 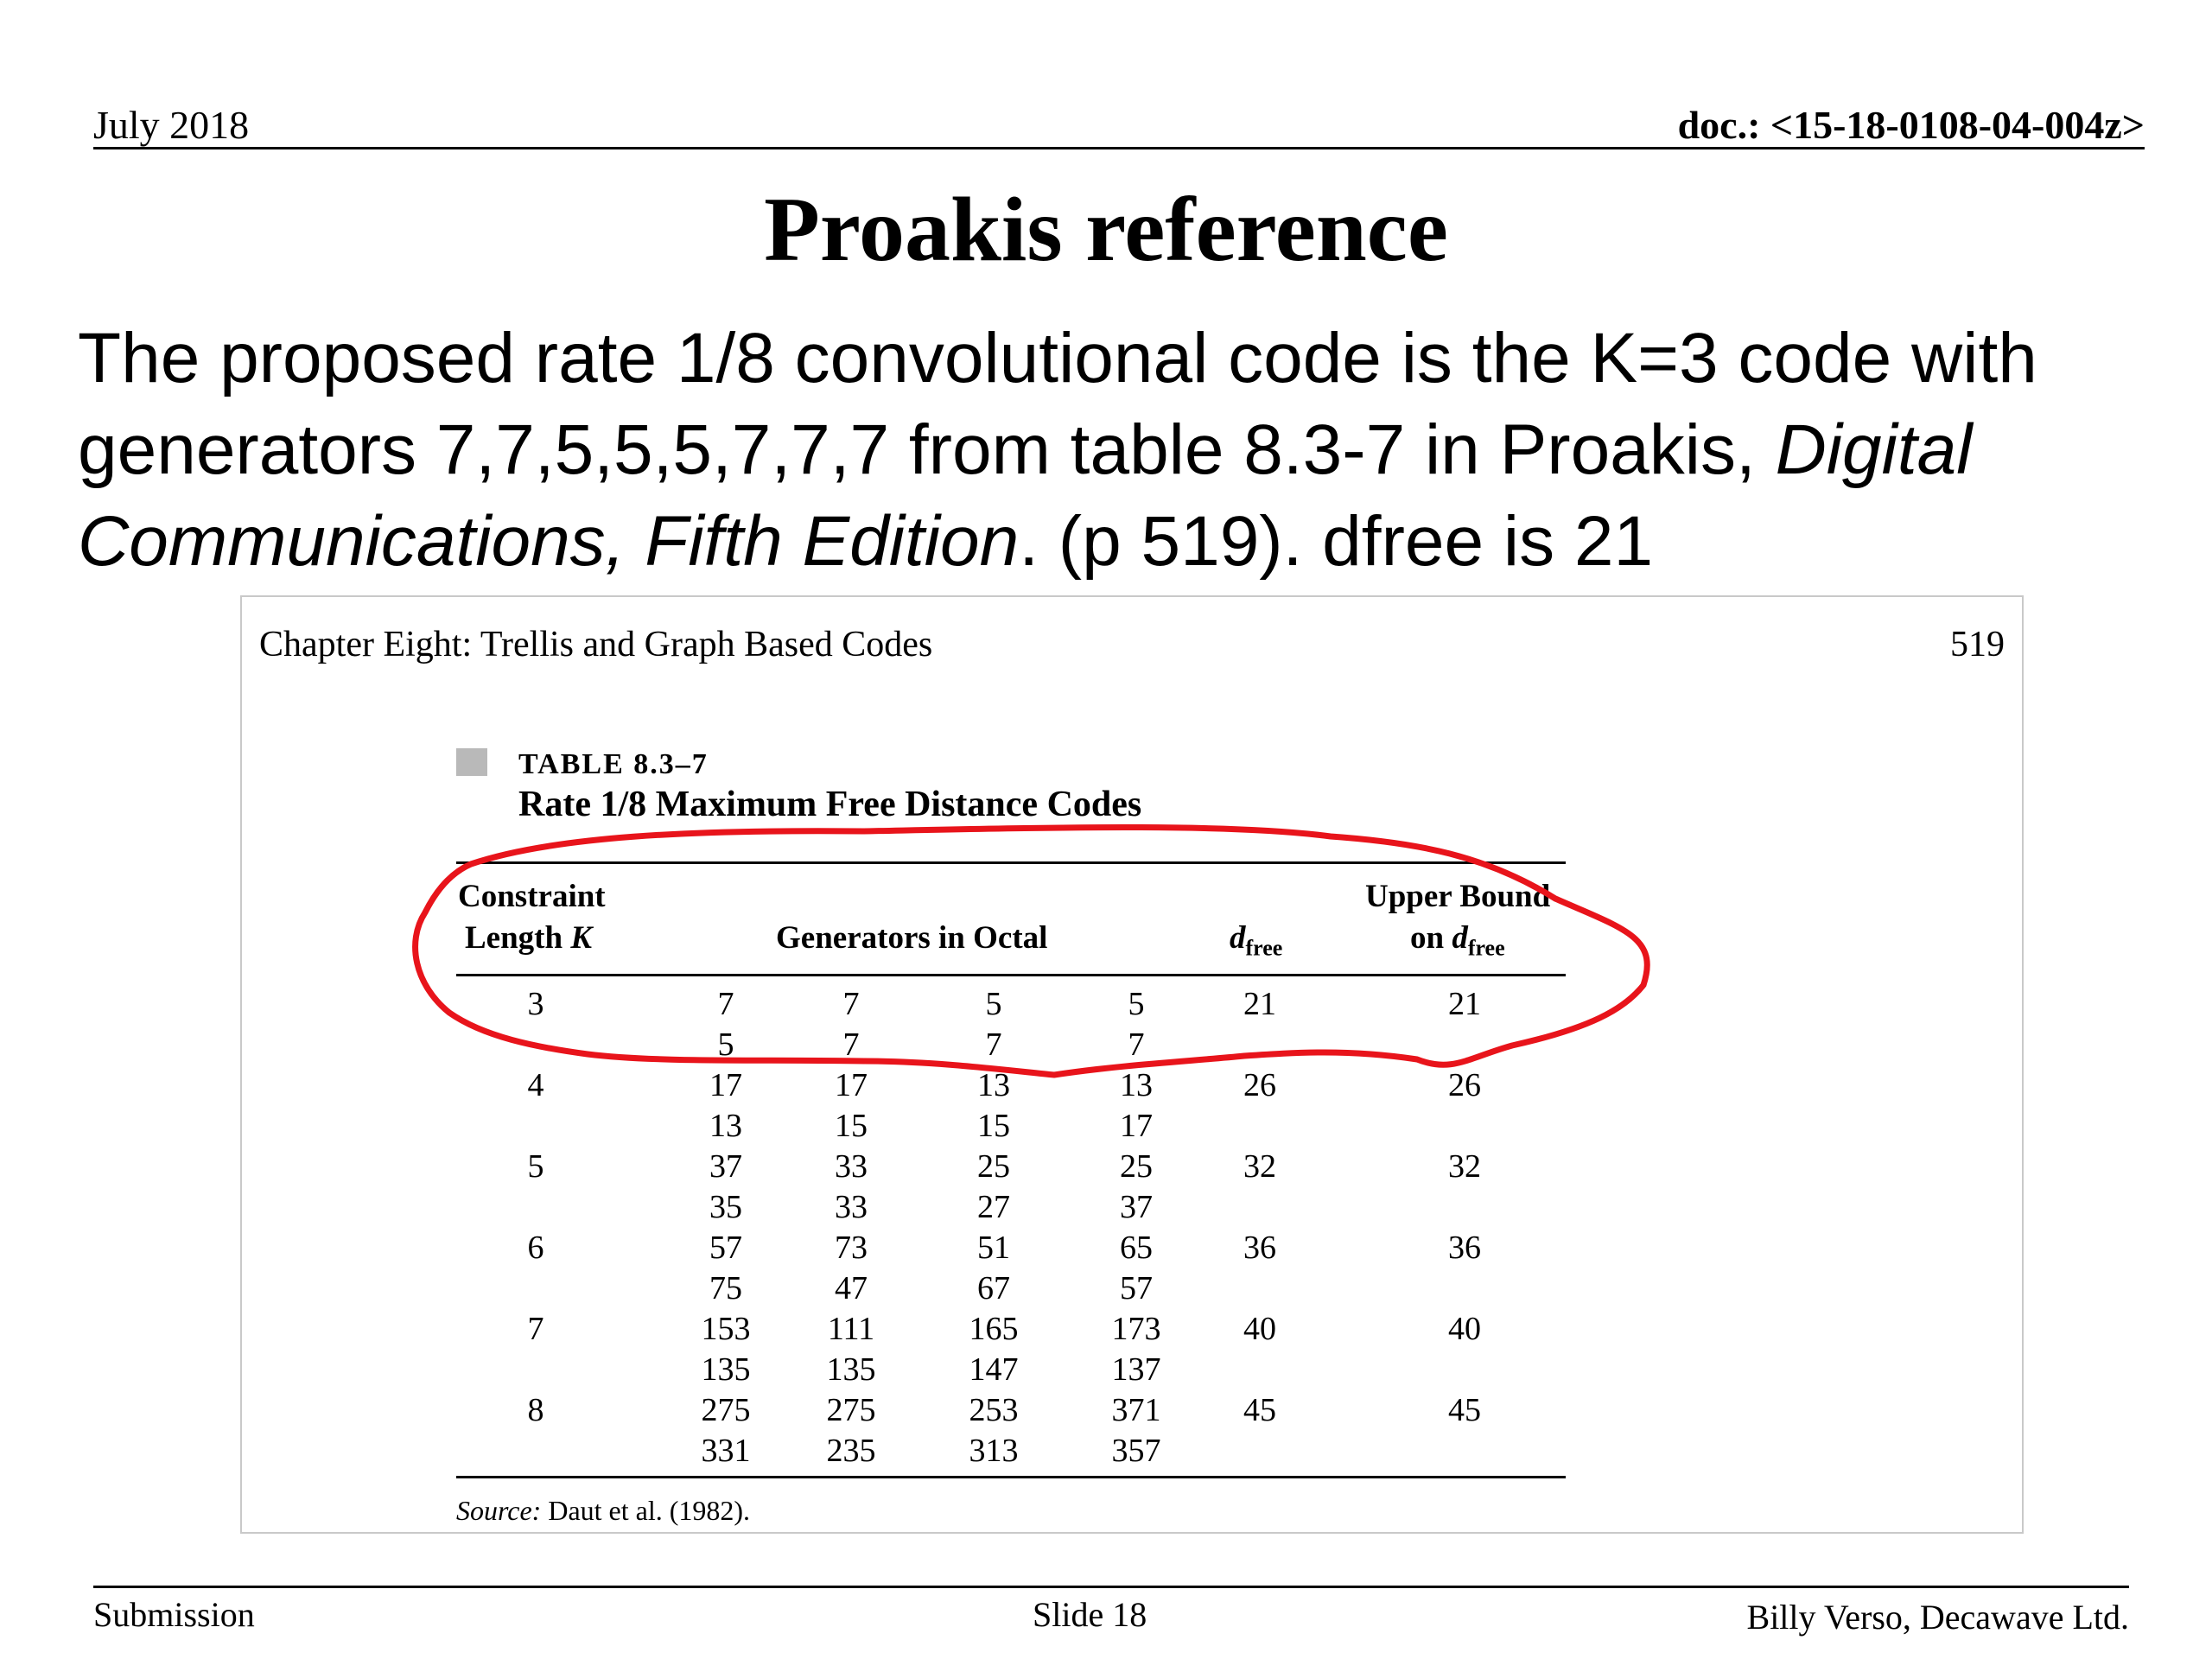 I want to click on col-header-constraint-2: Length K, so click(x=529, y=938).